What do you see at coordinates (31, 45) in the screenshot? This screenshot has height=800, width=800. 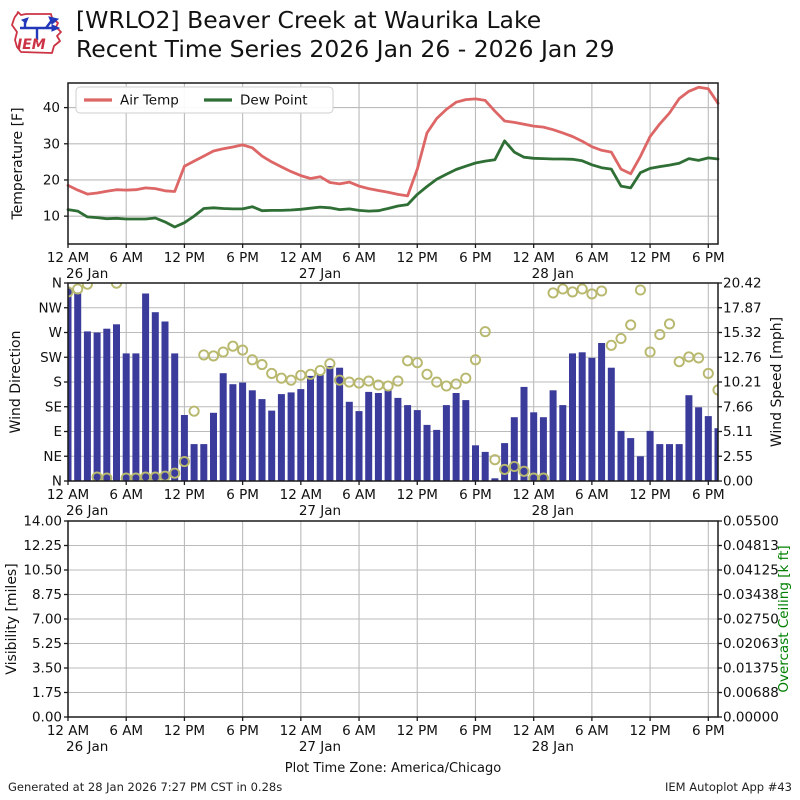 I see `logo-text: IEM` at bounding box center [31, 45].